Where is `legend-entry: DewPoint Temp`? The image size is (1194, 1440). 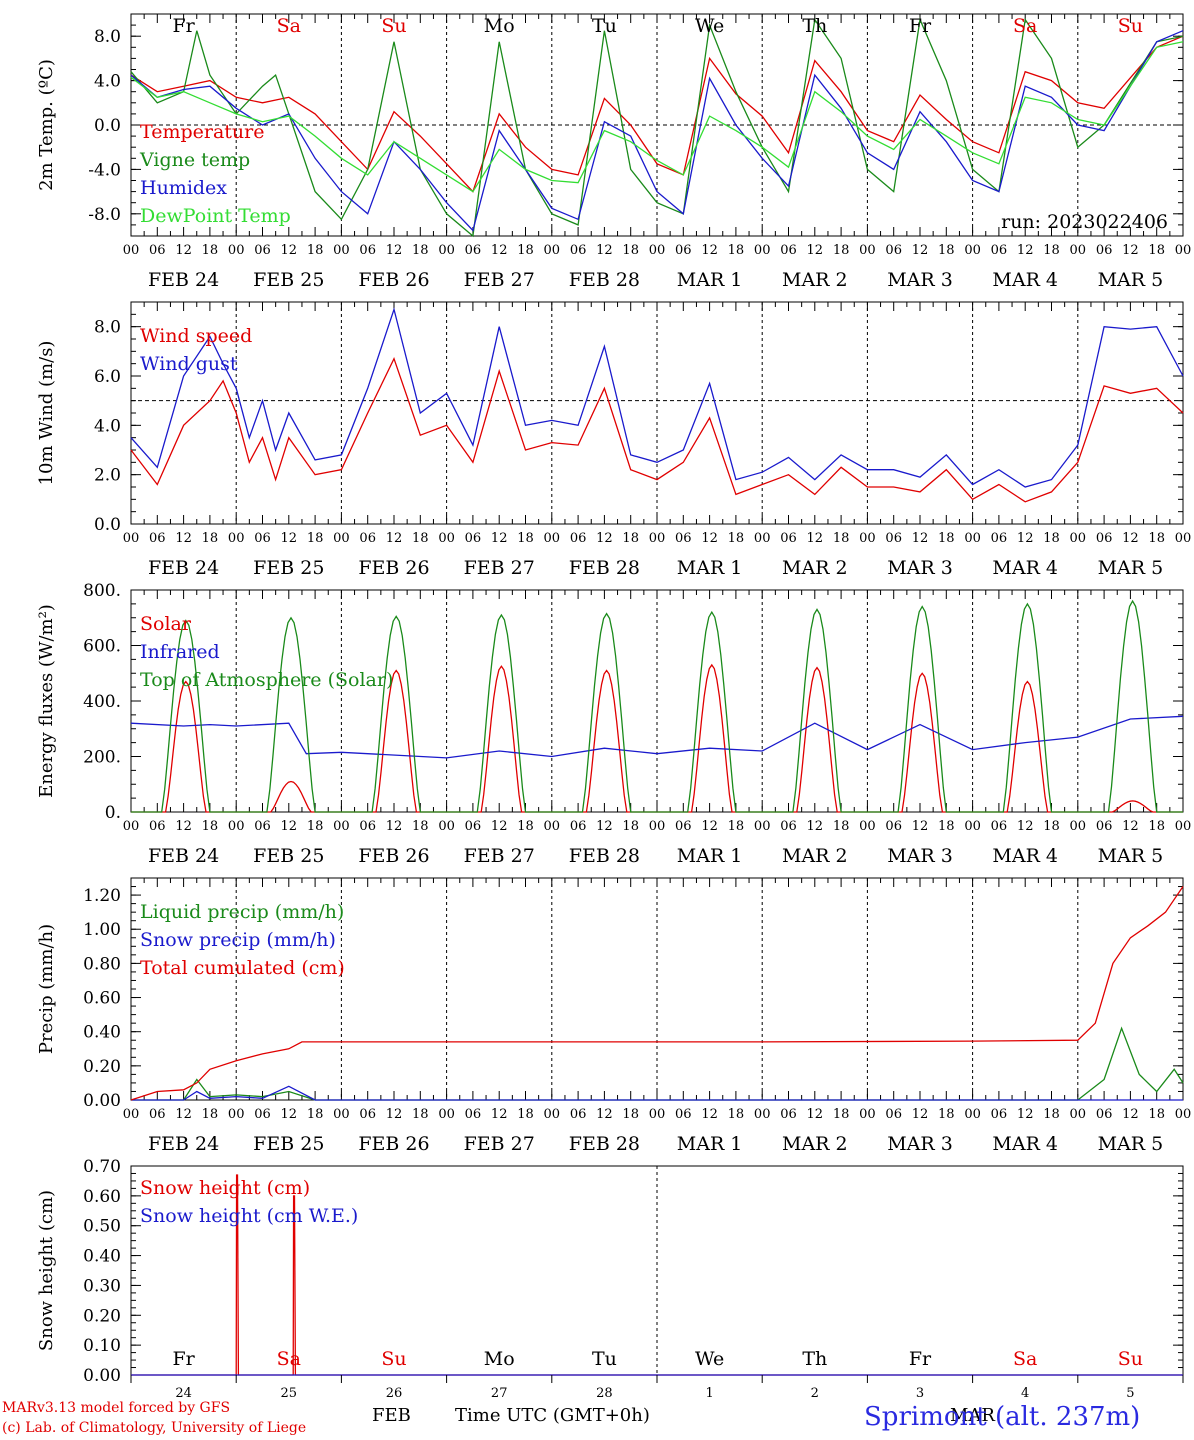
legend-entry: DewPoint Temp is located at coordinates (215, 216).